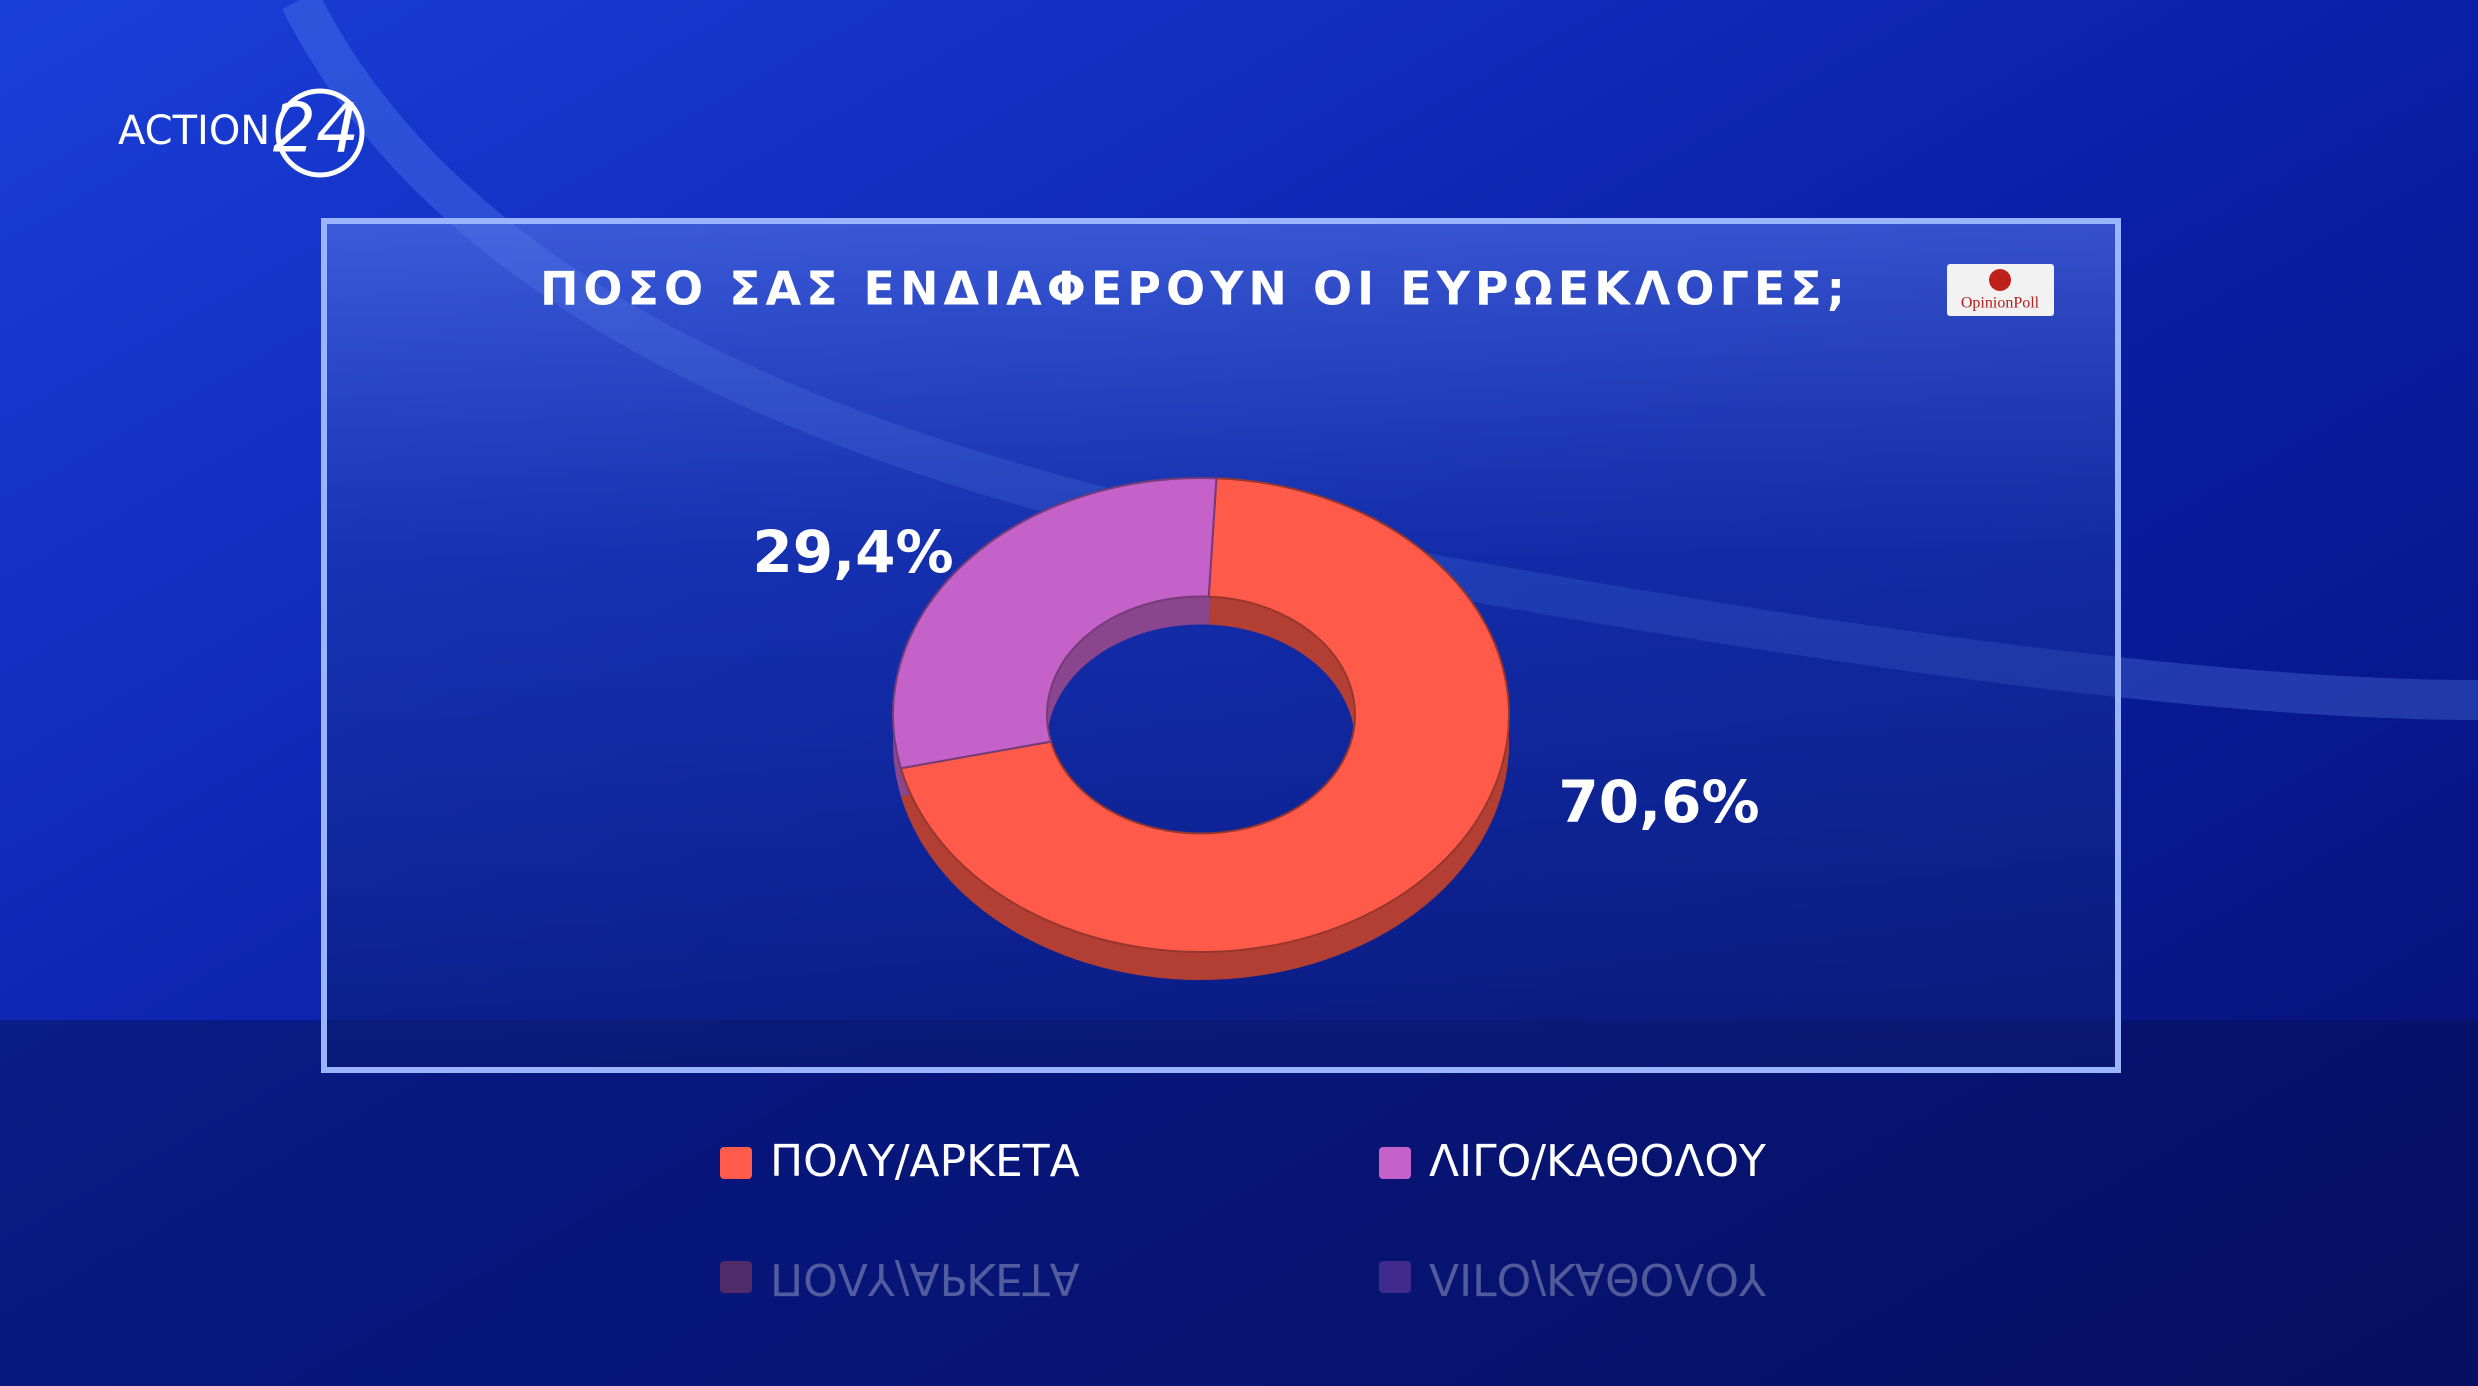  Describe the element at coordinates (2000, 303) in the screenshot. I see `pollster-name: OpinionPoll` at that location.